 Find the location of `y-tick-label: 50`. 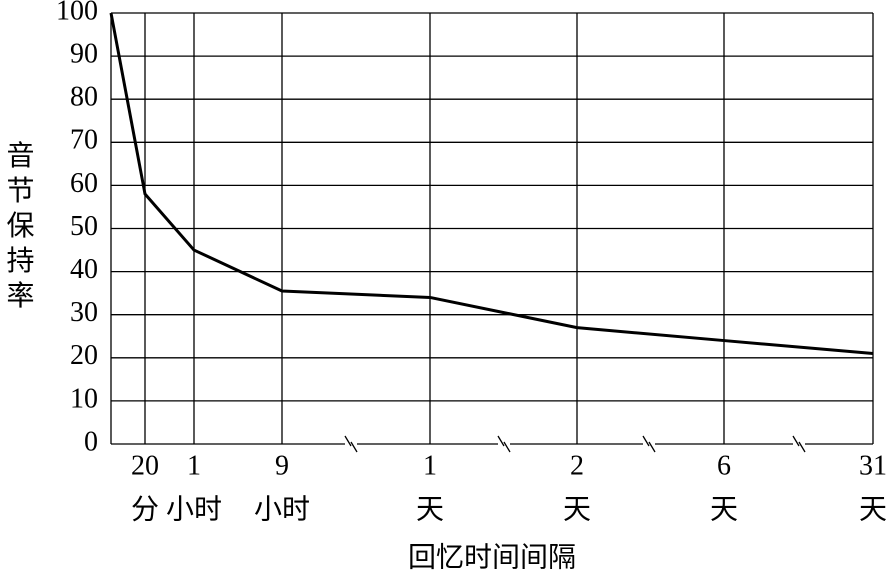

y-tick-label: 50 is located at coordinates (84, 226).